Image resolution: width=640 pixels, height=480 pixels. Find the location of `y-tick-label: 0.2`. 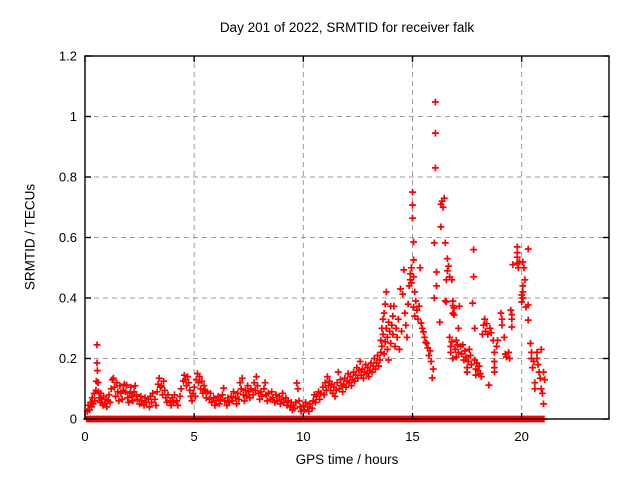

y-tick-label: 0.2 is located at coordinates (68, 358).